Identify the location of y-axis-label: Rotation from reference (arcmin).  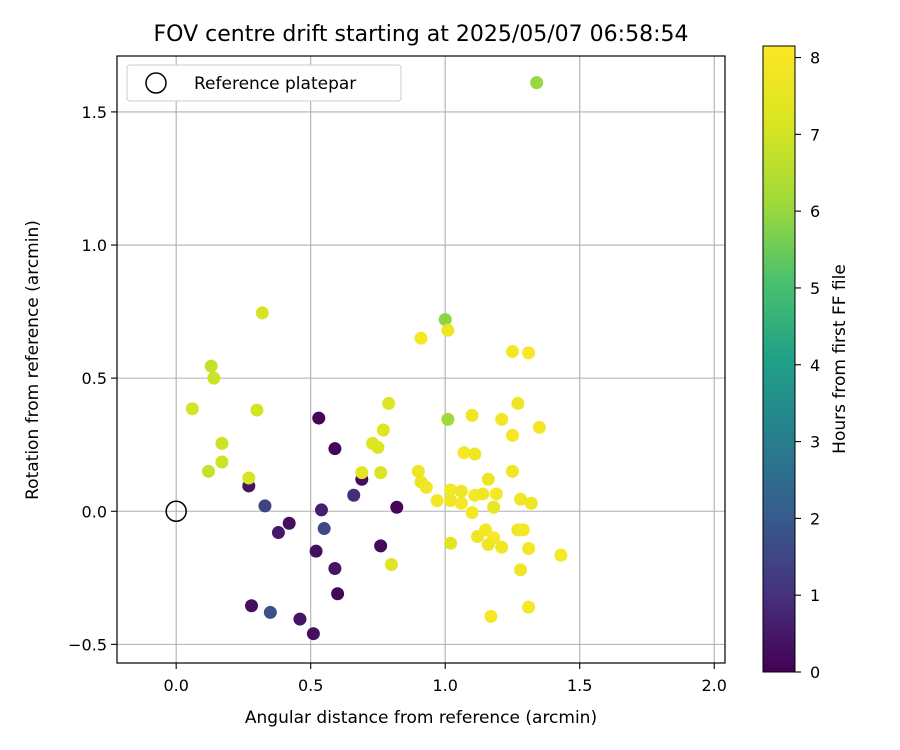
(33, 360).